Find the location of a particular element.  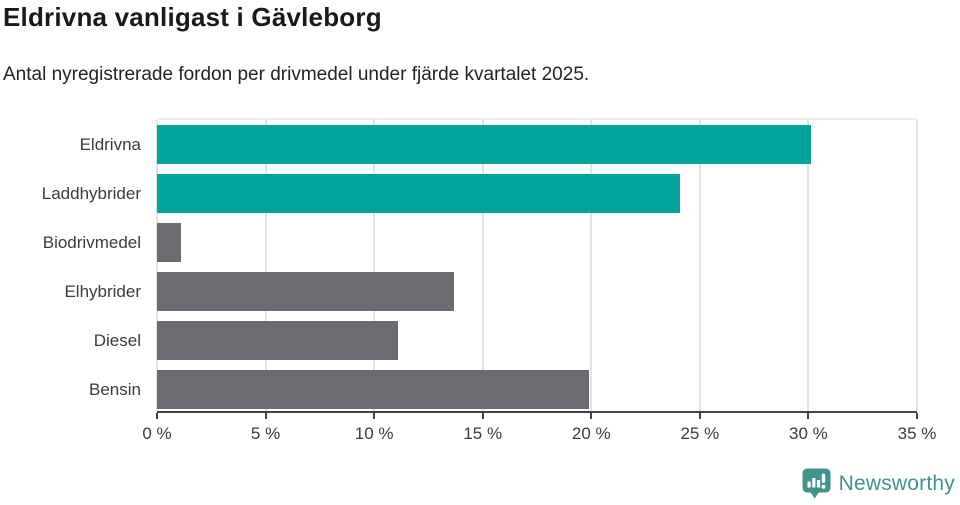

x-tick-label: 10 % is located at coordinates (374, 433).